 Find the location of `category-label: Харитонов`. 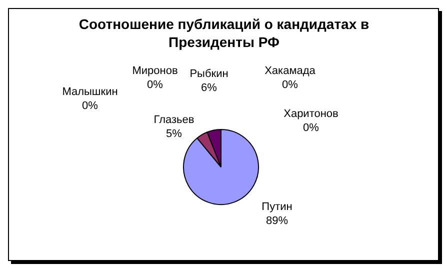

category-label: Харитонов is located at coordinates (311, 114).